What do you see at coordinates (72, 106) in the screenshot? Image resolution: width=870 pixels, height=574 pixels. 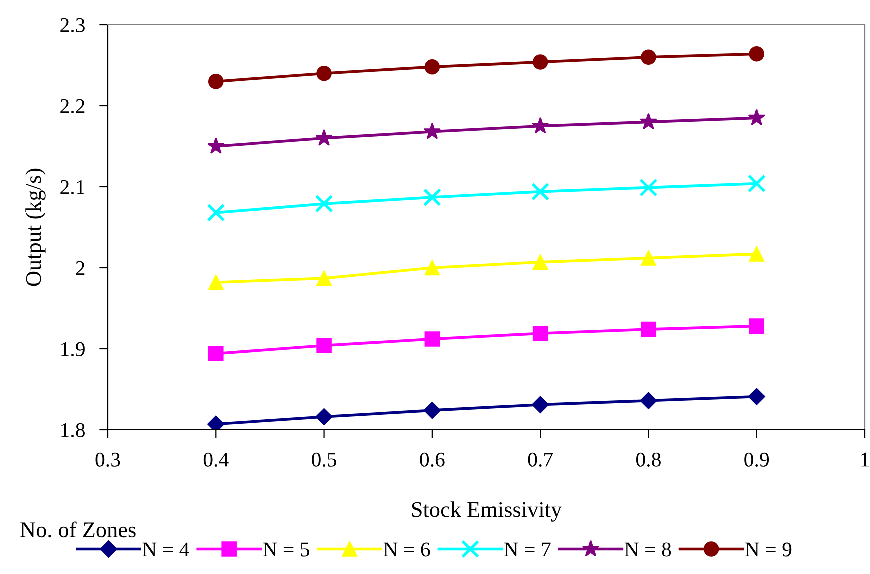 I see `y-tick-label: 2.2` at bounding box center [72, 106].